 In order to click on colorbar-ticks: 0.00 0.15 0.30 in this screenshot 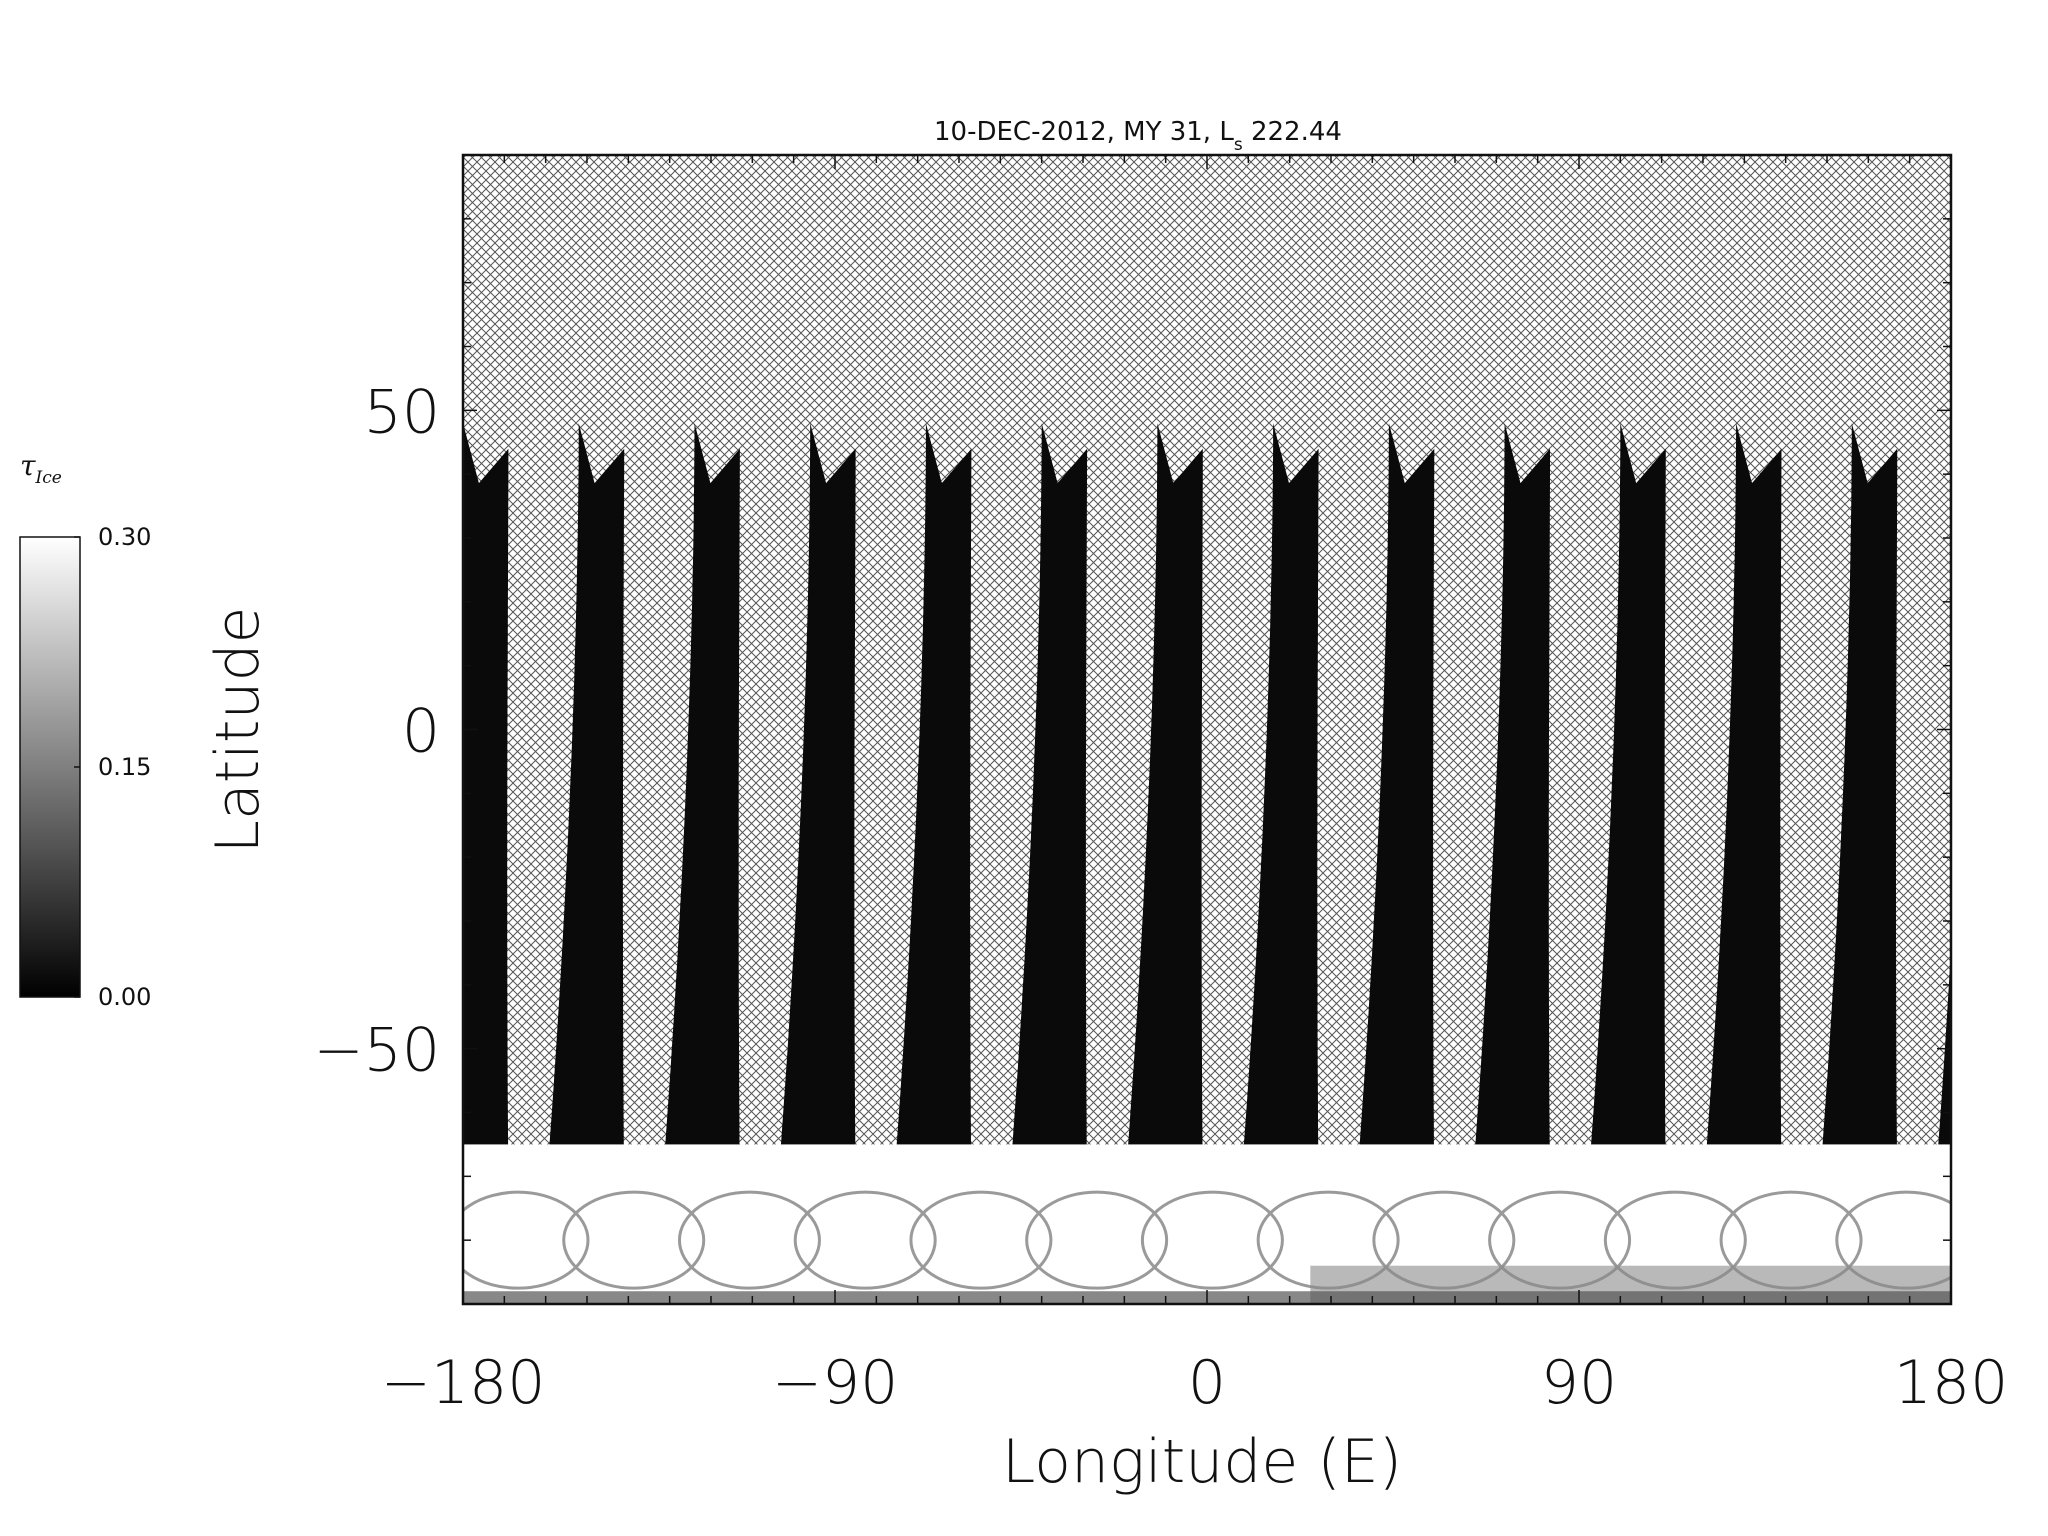, I will do `click(112, 767)`.